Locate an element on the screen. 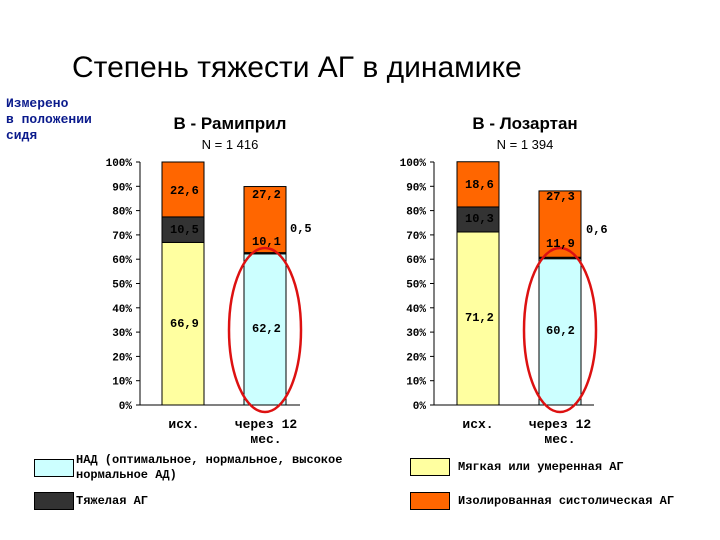  chart-2-highlight-ellipse is located at coordinates (560, 330).